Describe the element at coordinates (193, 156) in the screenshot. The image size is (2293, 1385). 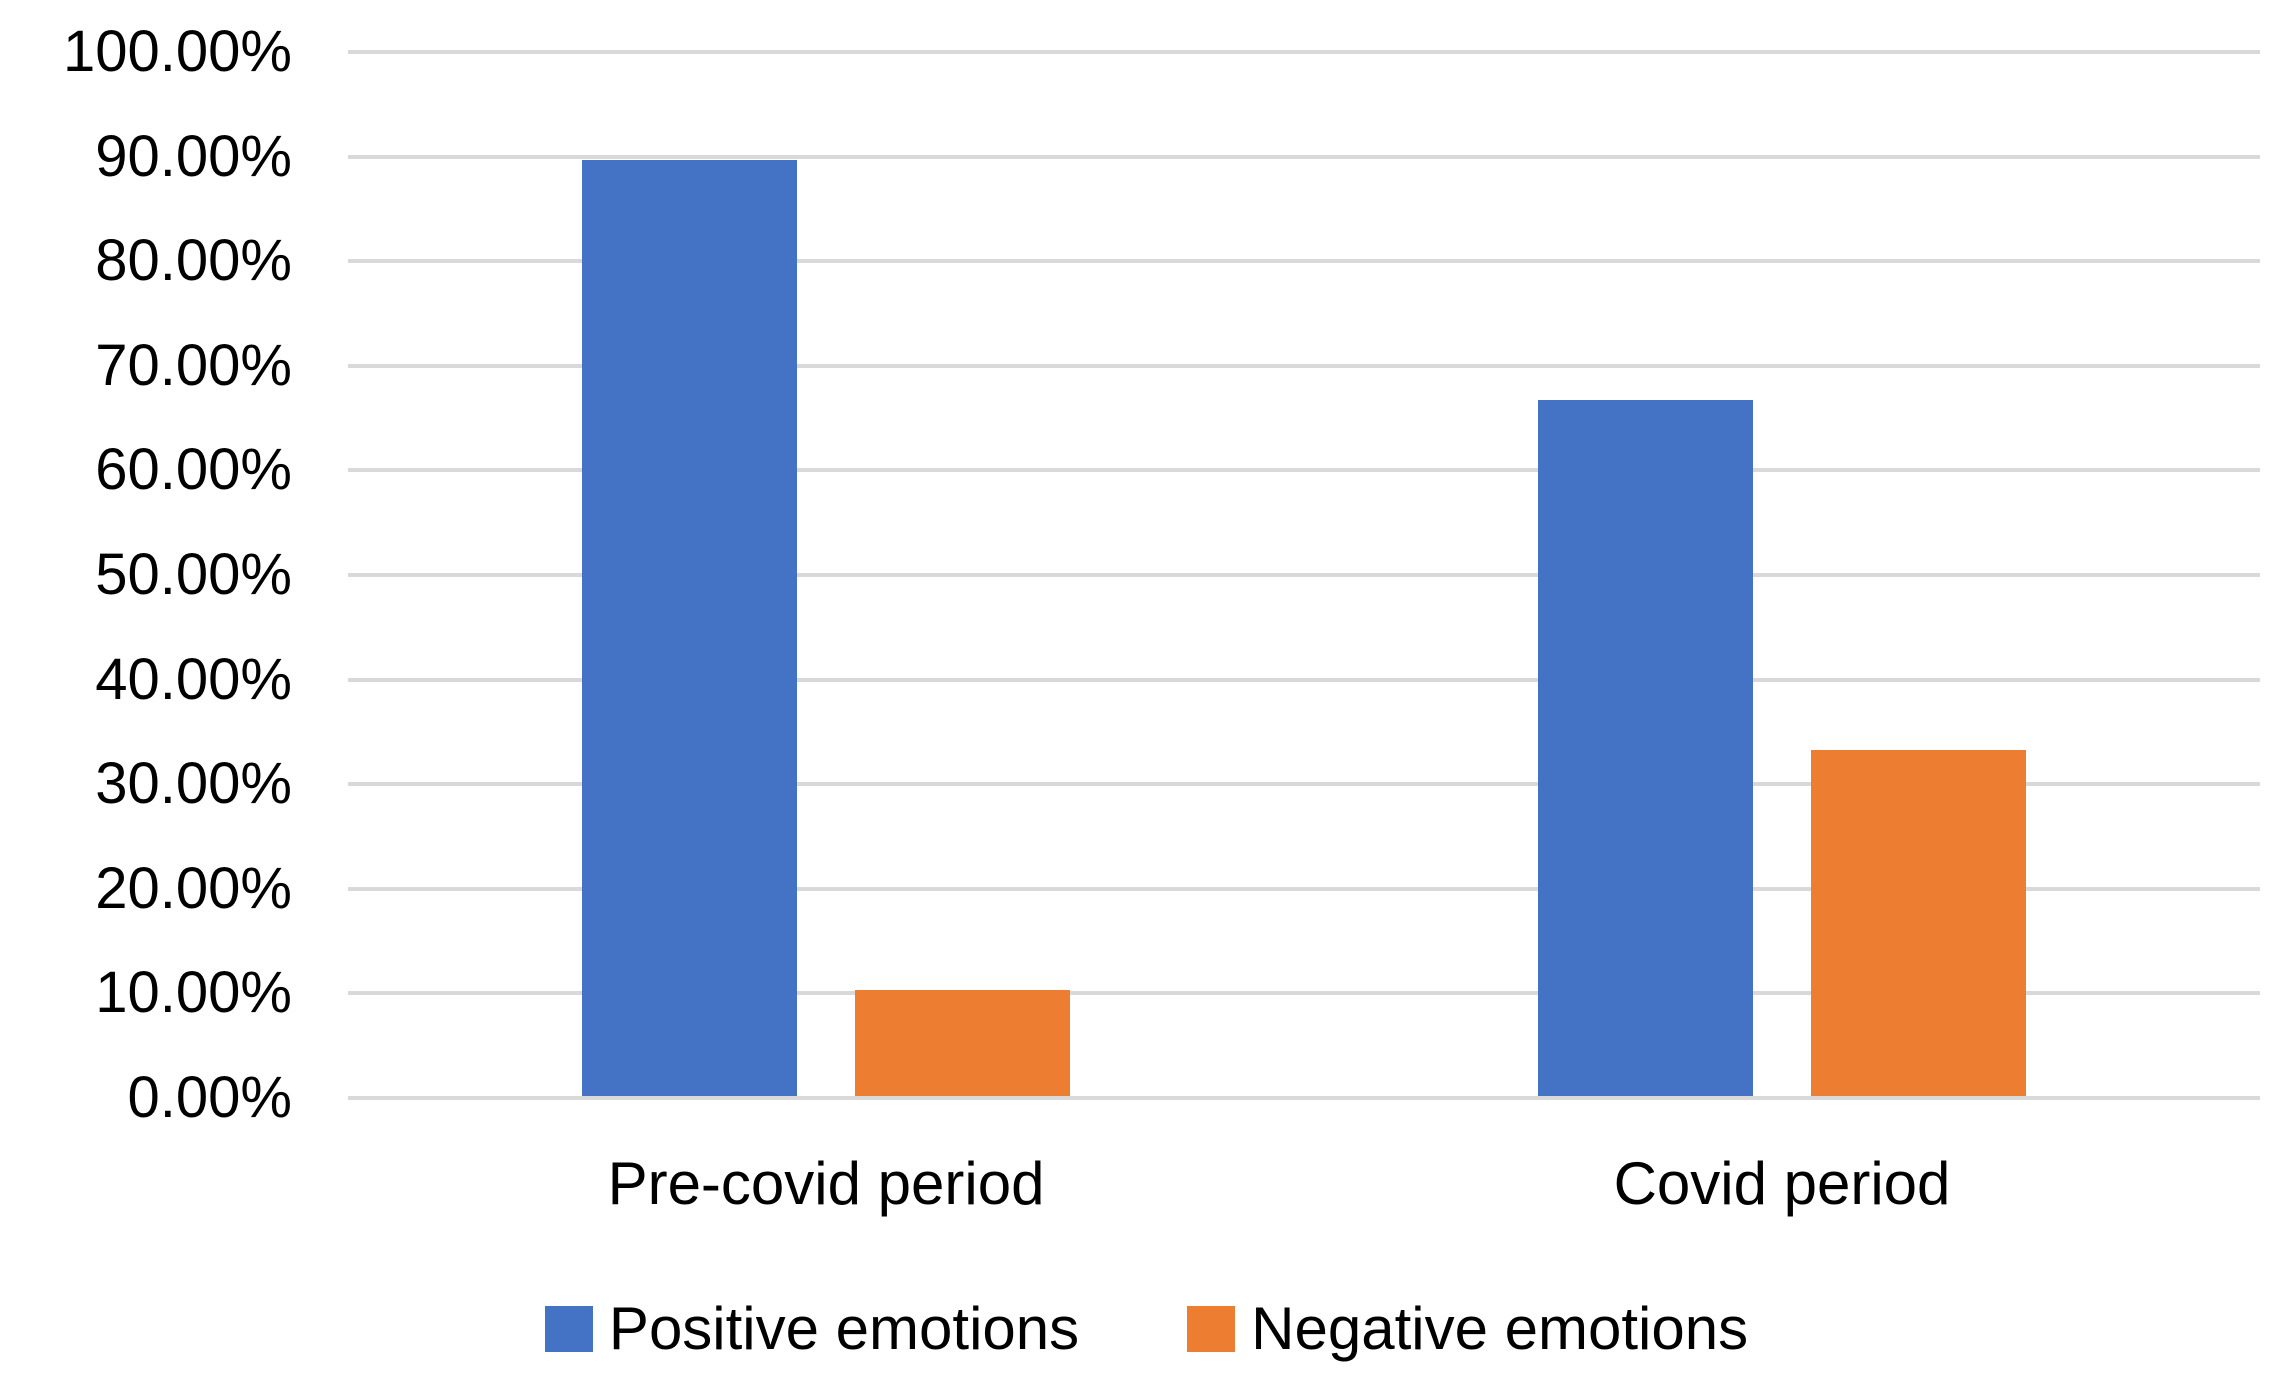
I see `y-axis-tick-label-90: 90.00%` at that location.